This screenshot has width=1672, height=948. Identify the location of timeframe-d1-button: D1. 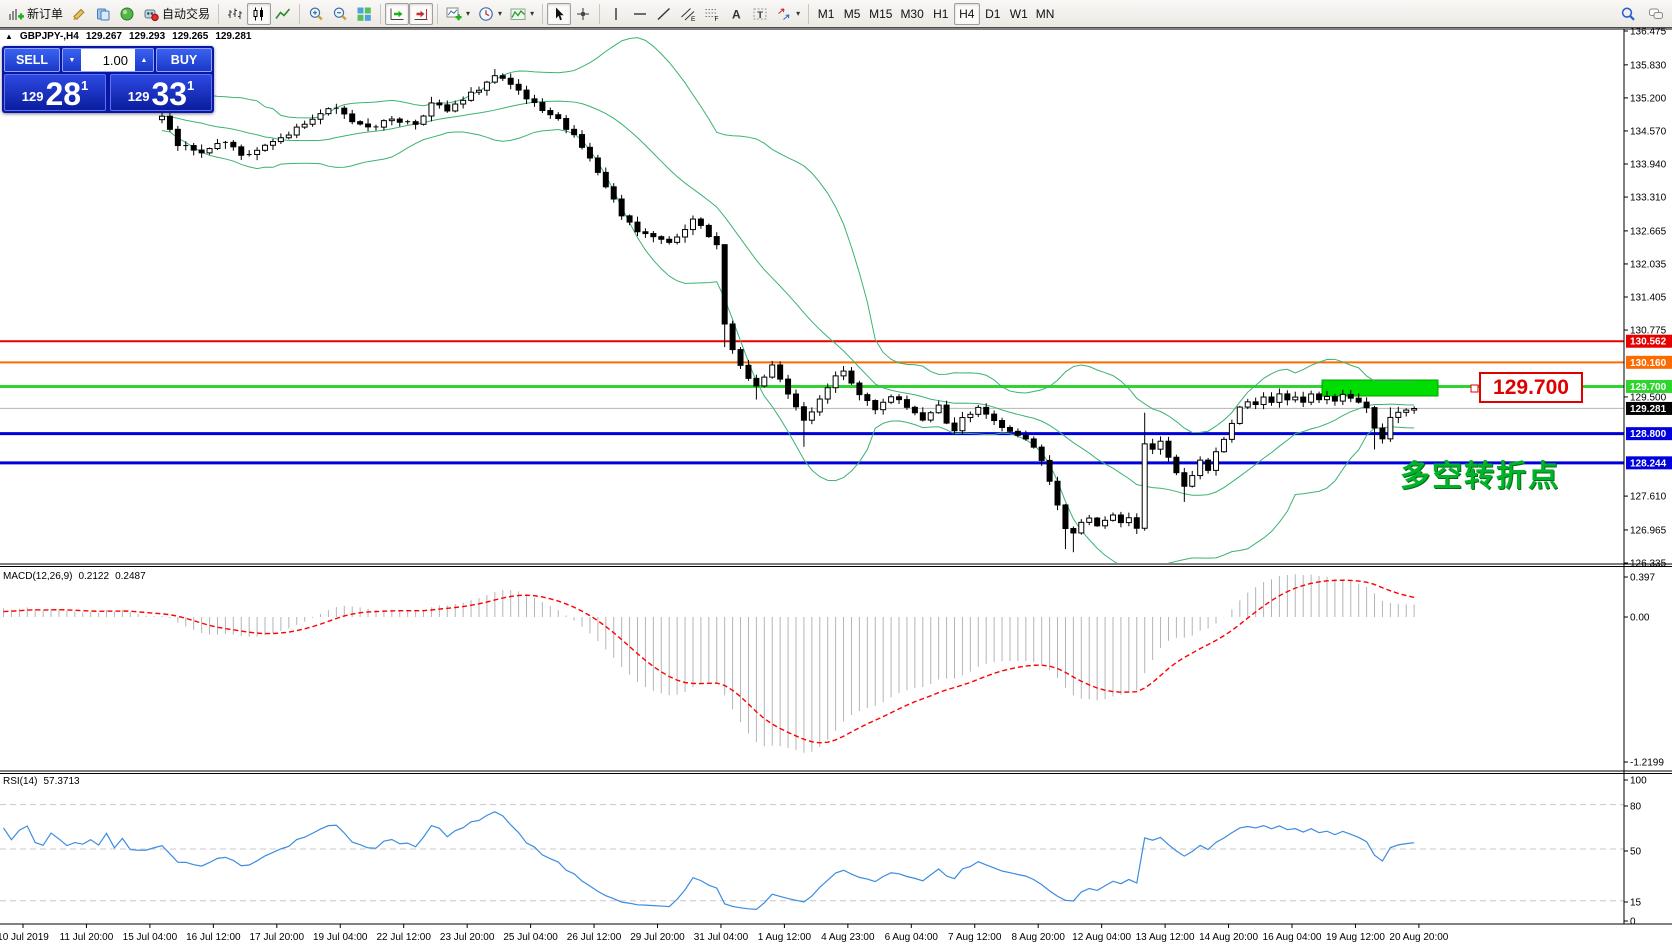
(993, 14).